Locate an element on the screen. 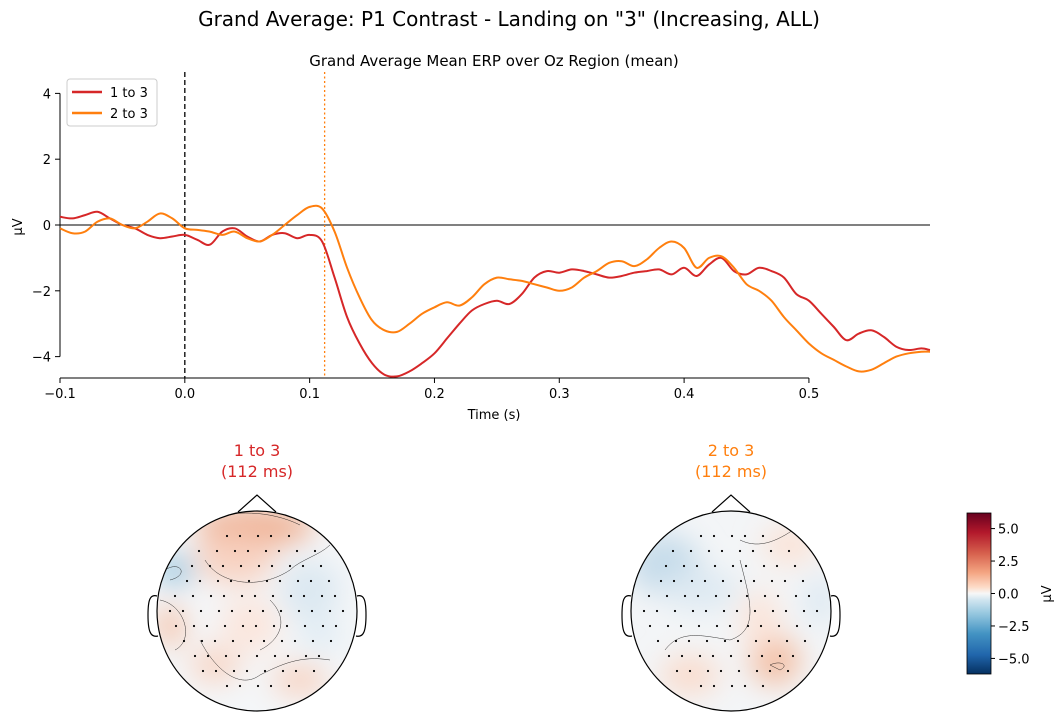 The width and height of the screenshot is (1062, 723). topomap-field is located at coordinates (731, 611).